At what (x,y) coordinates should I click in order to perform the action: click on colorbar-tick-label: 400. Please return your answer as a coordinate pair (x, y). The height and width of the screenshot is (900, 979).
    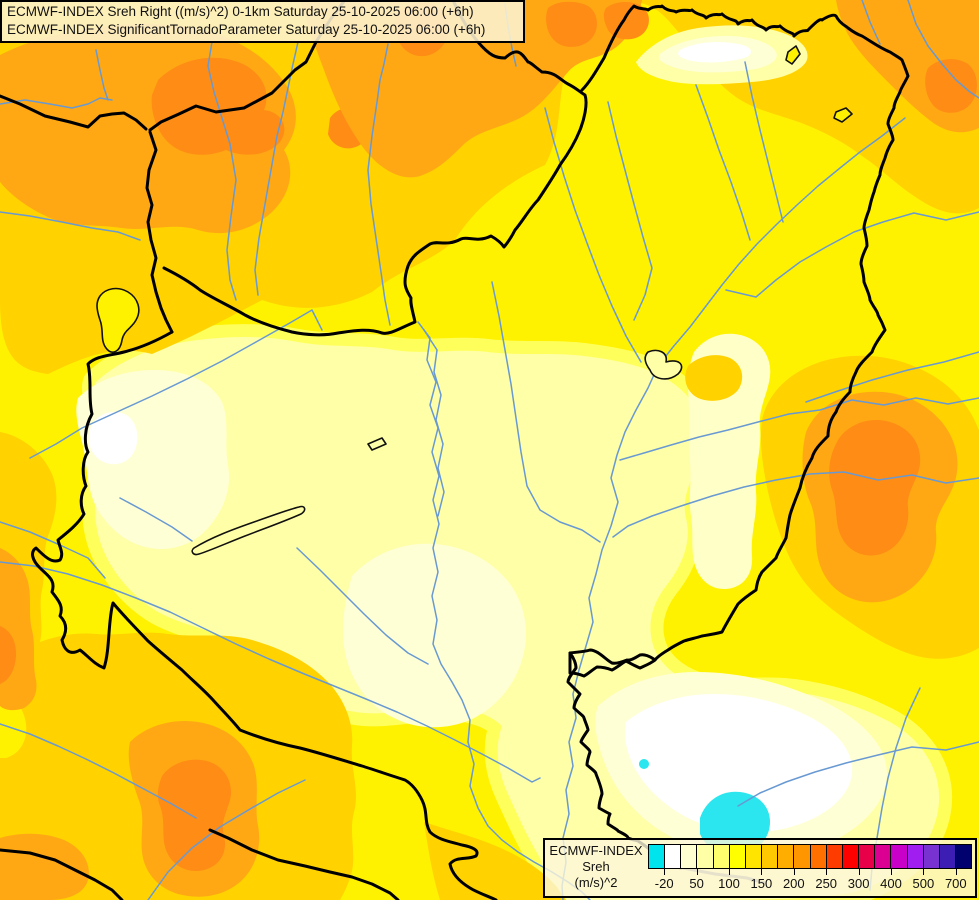
    Looking at the image, I should click on (891, 883).